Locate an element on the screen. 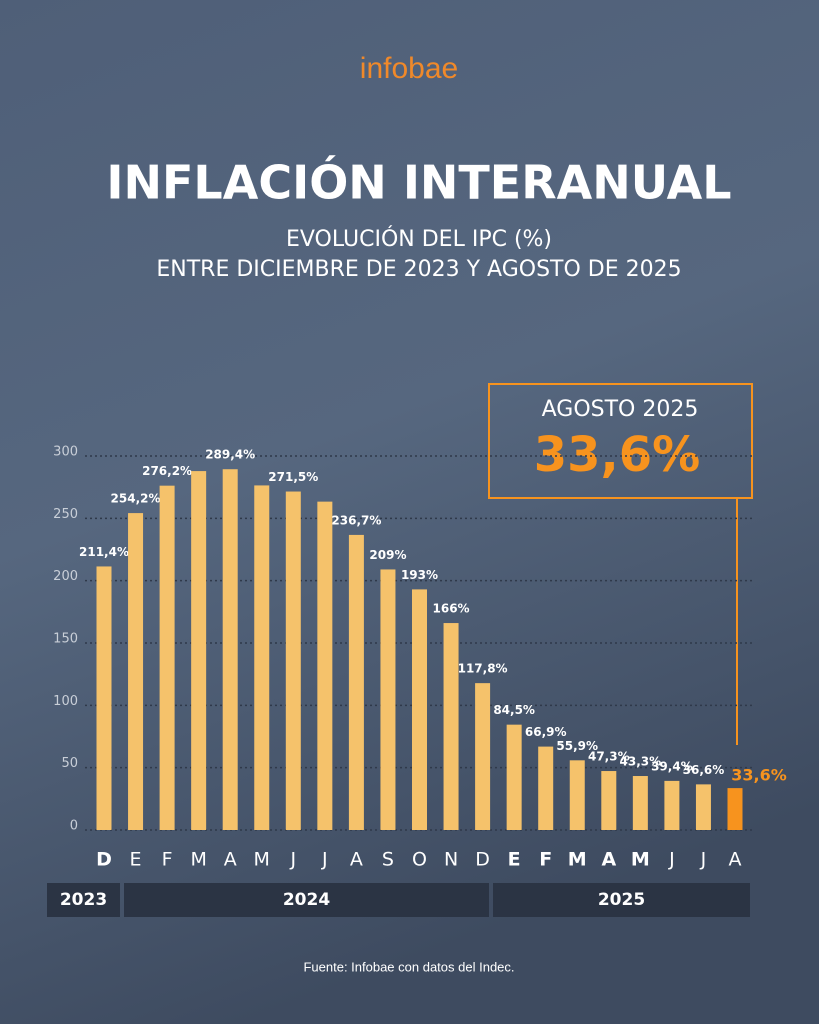 This screenshot has width=819, height=1028. value-label: 84,5% is located at coordinates (514, 710).